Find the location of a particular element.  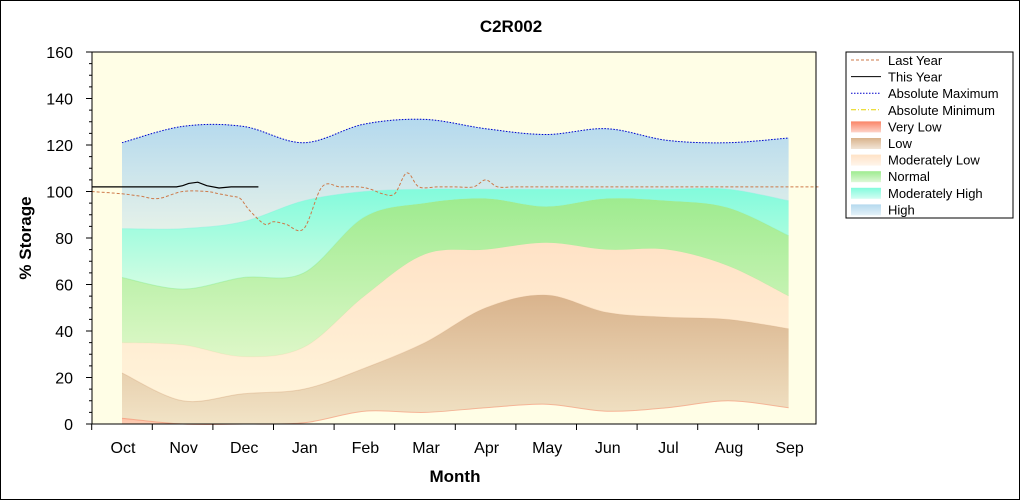

y-tick-label: 100 is located at coordinates (59, 193).